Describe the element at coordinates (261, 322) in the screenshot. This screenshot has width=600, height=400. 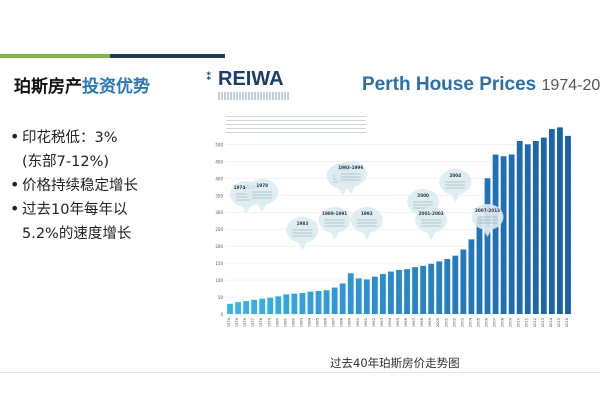
I see `x-tick-label: 1978` at that location.